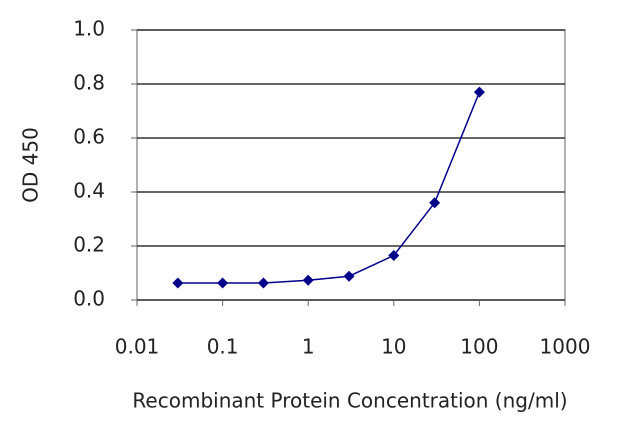 Image resolution: width=640 pixels, height=427 pixels. What do you see at coordinates (223, 347) in the screenshot?
I see `x-tick-label: 0.1` at bounding box center [223, 347].